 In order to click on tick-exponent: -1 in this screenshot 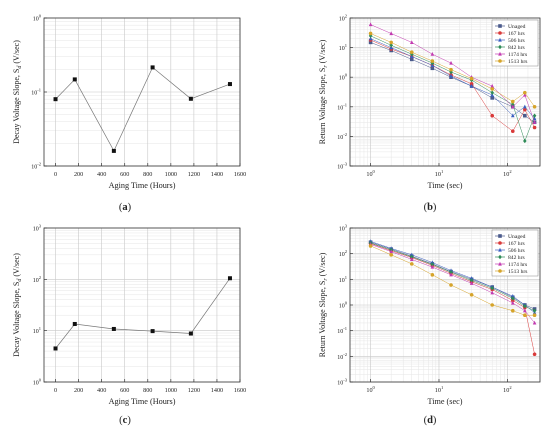, I will do `click(345, 104)`.